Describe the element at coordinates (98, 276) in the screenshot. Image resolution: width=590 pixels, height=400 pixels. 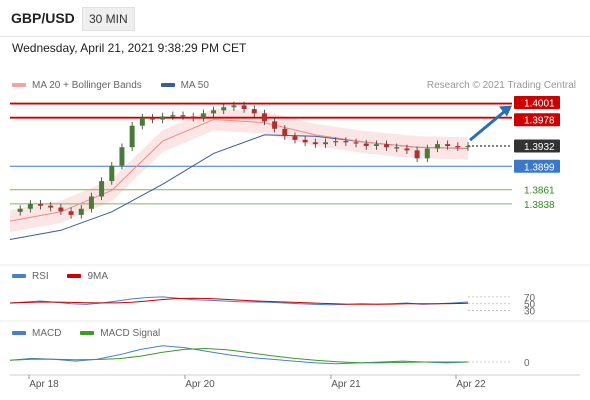
I see `legend-rsi-ma-label: 9MA` at that location.